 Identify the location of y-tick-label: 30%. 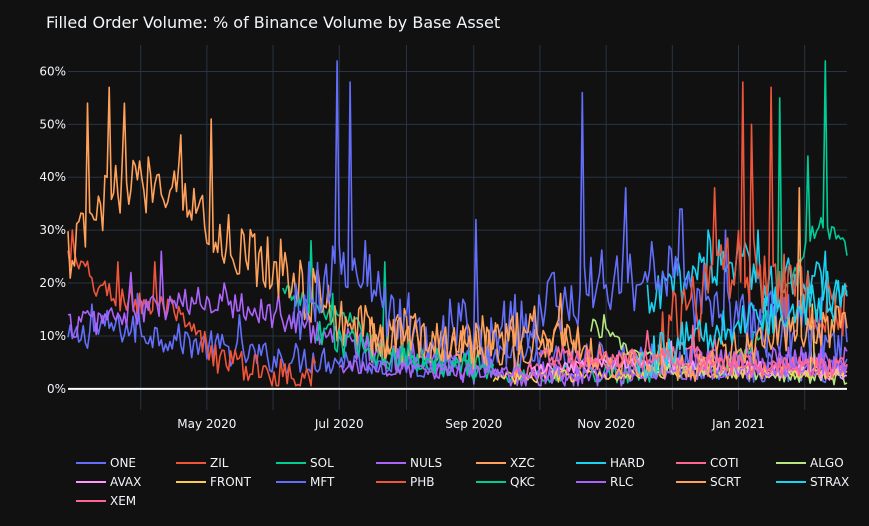
(52, 230).